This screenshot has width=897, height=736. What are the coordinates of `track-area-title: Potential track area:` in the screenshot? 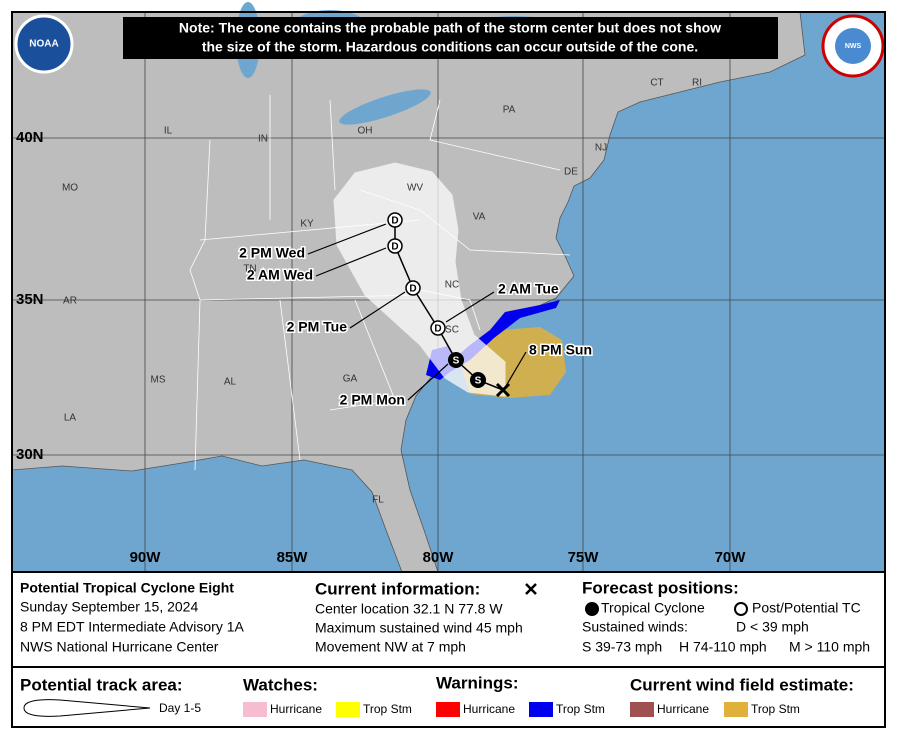 It's located at (101, 684).